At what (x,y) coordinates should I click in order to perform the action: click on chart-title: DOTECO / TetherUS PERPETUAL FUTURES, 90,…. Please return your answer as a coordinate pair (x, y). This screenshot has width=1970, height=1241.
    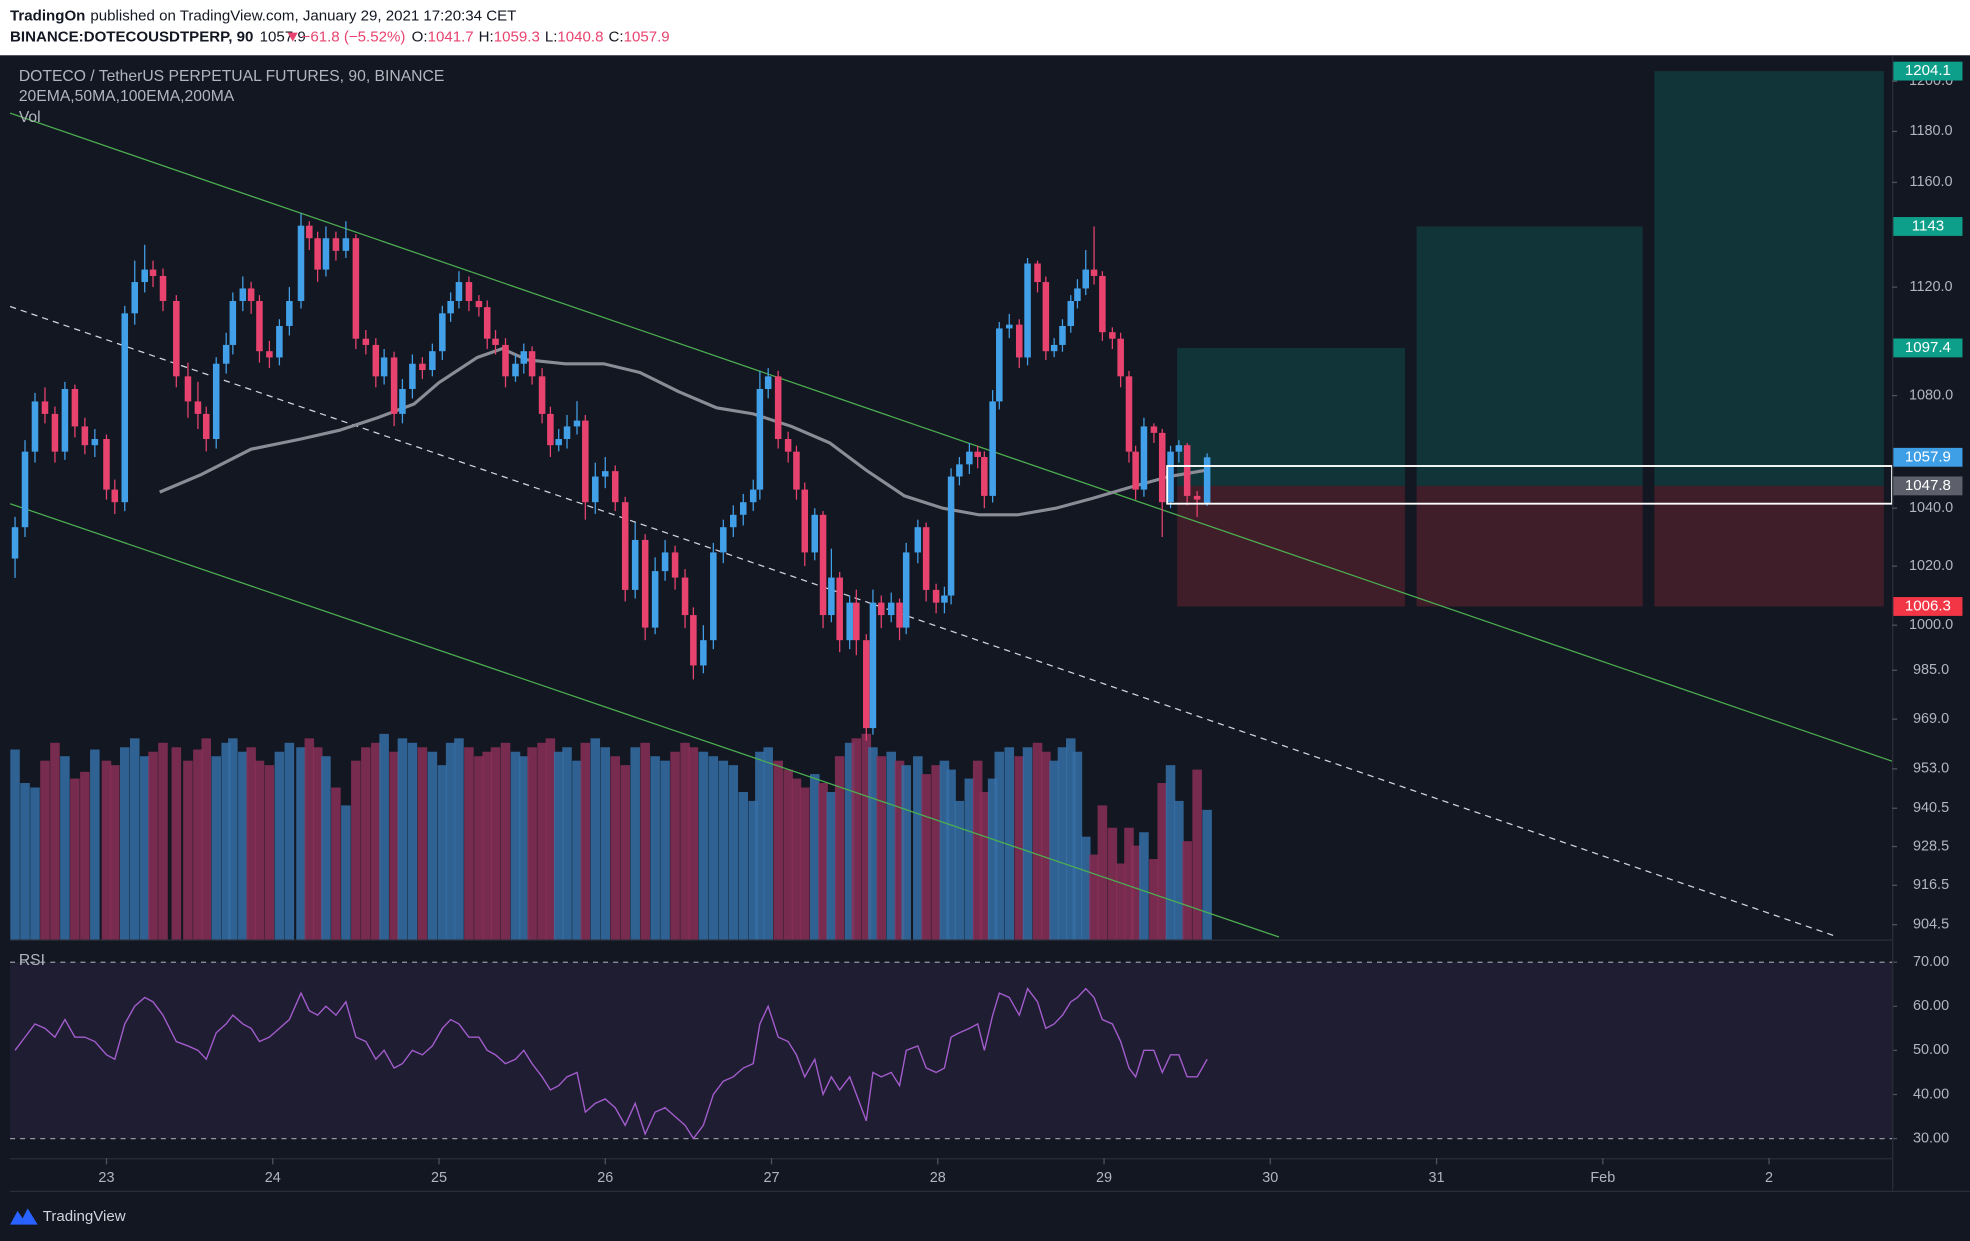
    Looking at the image, I should click on (231, 76).